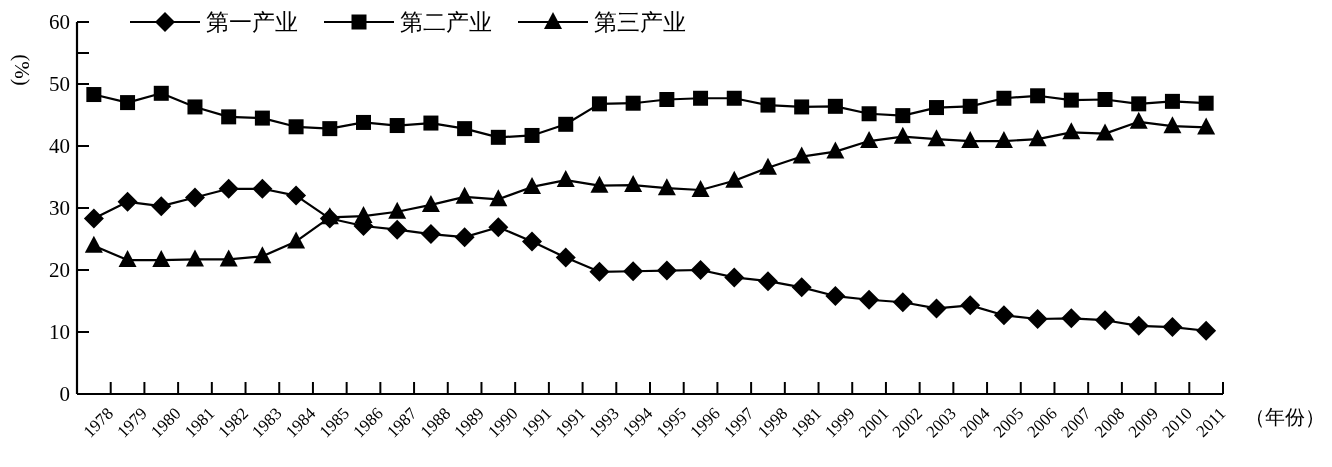 Image resolution: width=1332 pixels, height=467 pixels. What do you see at coordinates (22, 70) in the screenshot?
I see `y-axis-title: (%)` at bounding box center [22, 70].